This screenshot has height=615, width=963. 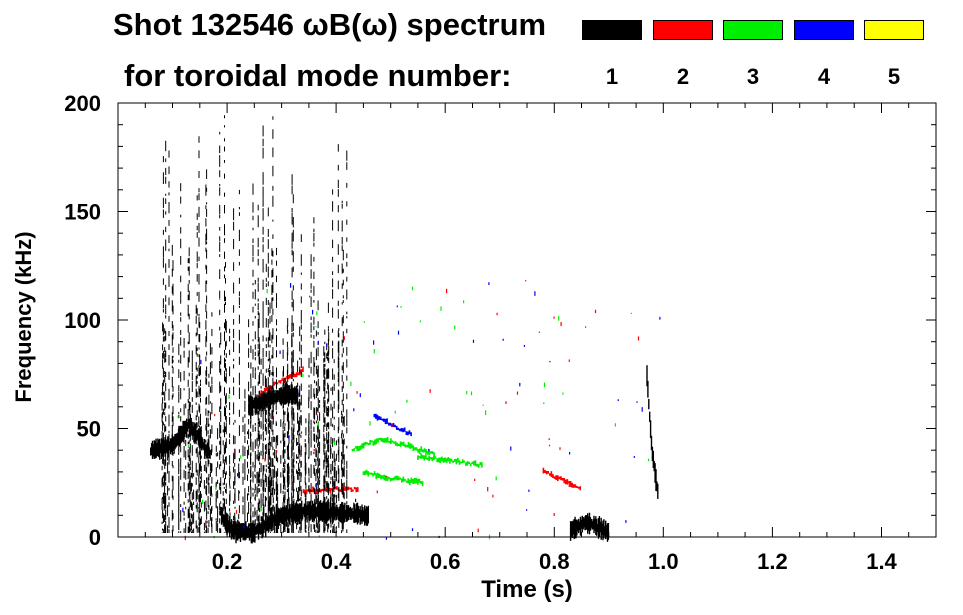 What do you see at coordinates (82, 320) in the screenshot?
I see `y-tick-label: 100` at bounding box center [82, 320].